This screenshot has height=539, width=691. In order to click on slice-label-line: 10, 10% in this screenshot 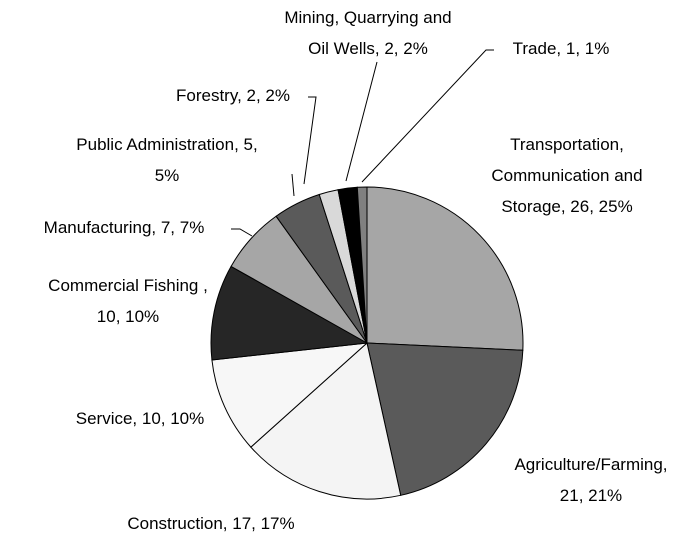, I will do `click(128, 316)`.